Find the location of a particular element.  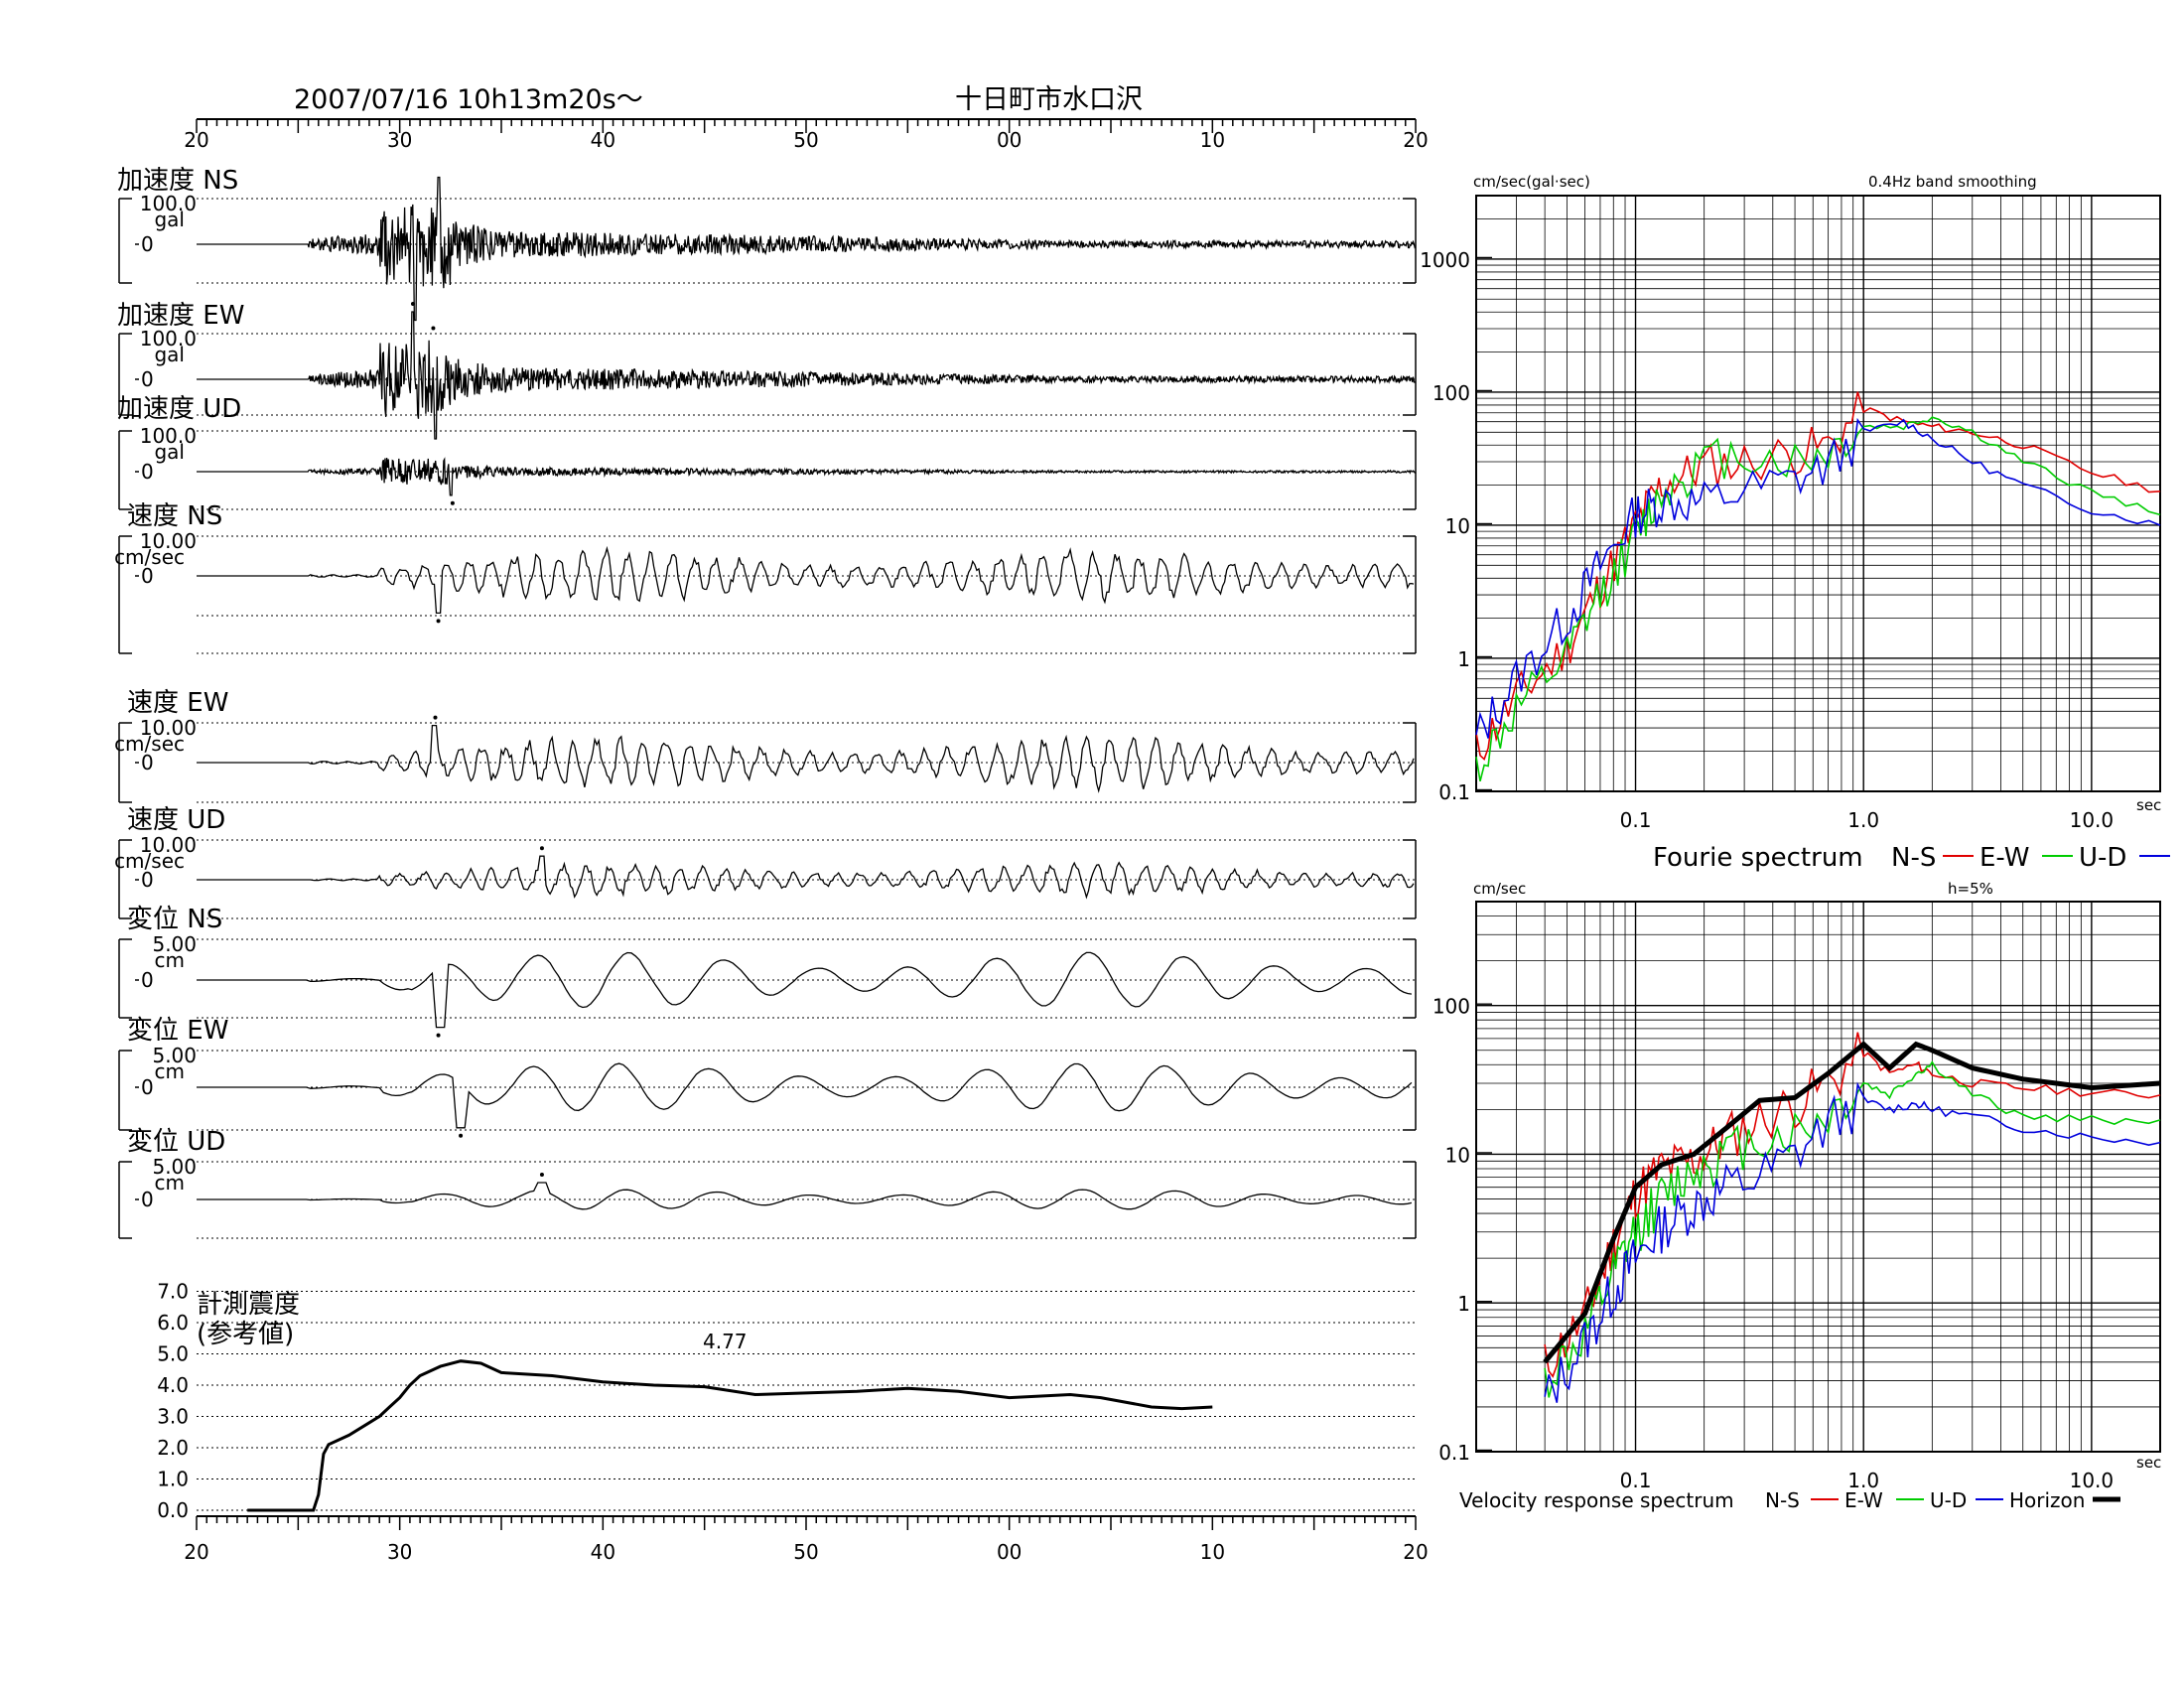

intensity-tick-label: 6.0 is located at coordinates (173, 1323).